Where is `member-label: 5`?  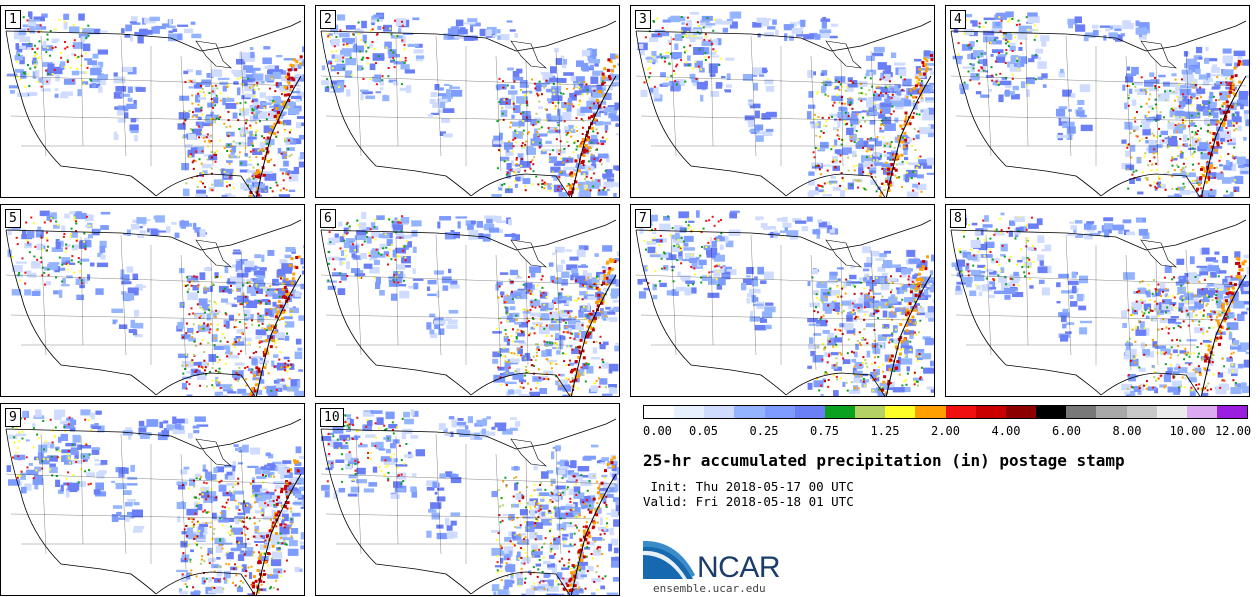
member-label: 5 is located at coordinates (13, 218).